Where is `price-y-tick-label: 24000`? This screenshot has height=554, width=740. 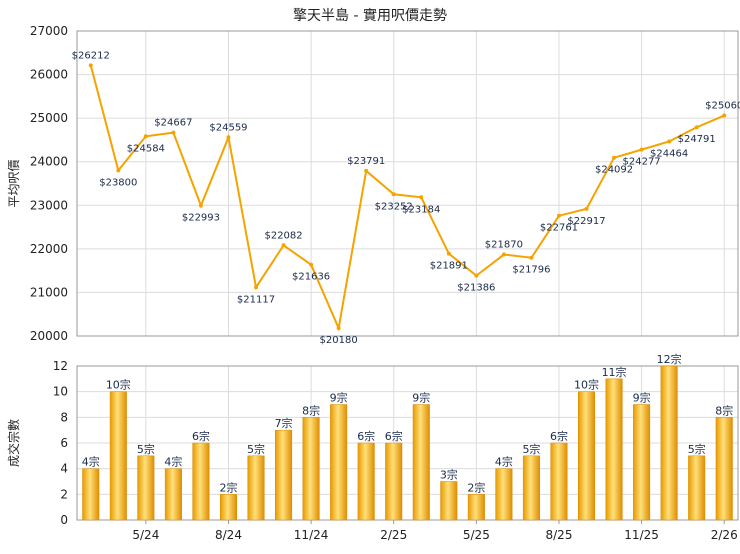
price-y-tick-label: 24000 is located at coordinates (49, 162).